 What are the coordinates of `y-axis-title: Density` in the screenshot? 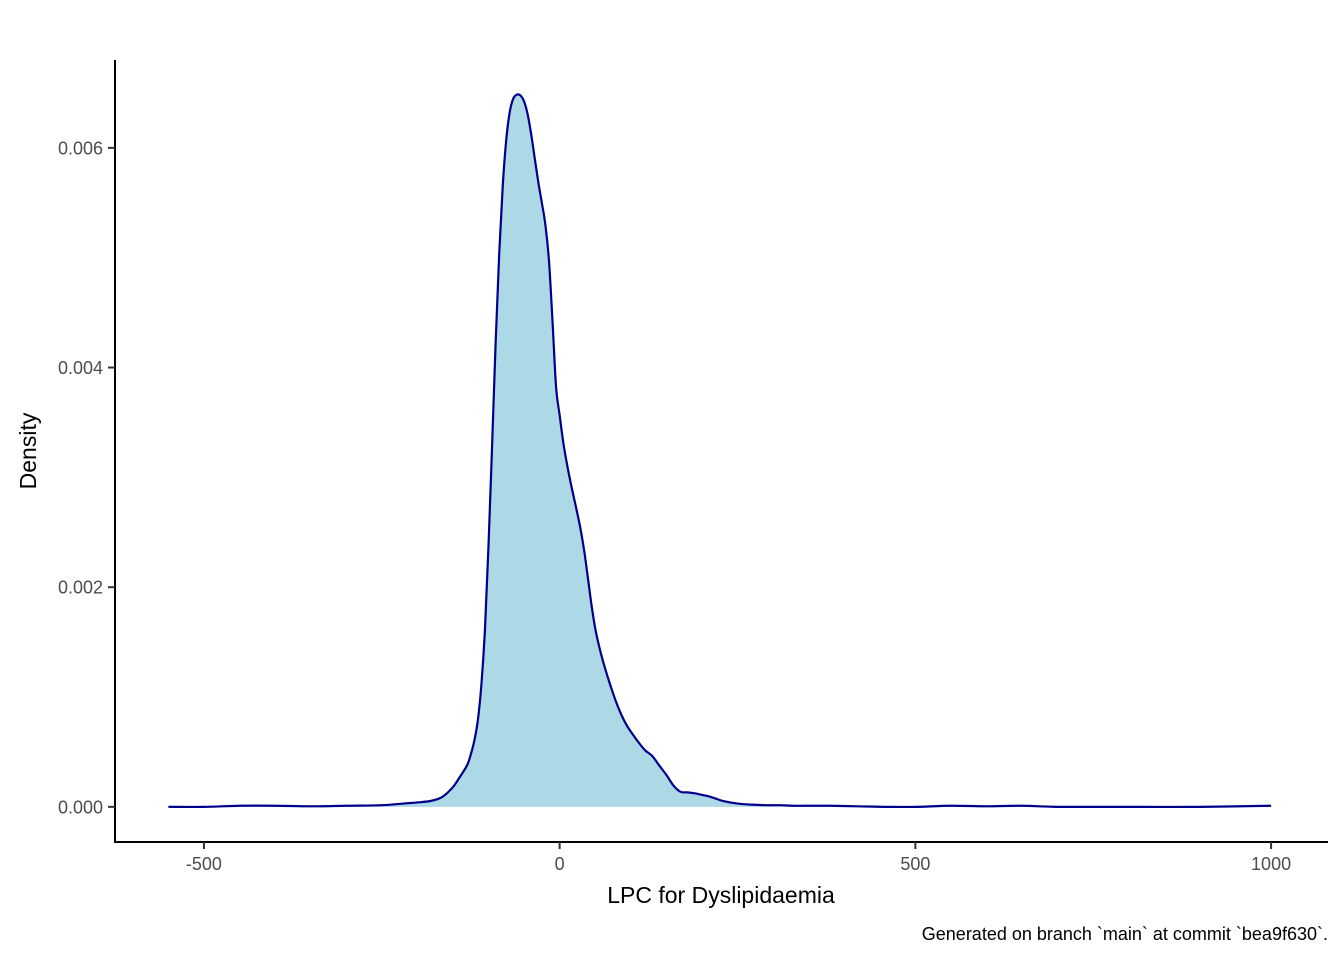 It's located at (28, 450).